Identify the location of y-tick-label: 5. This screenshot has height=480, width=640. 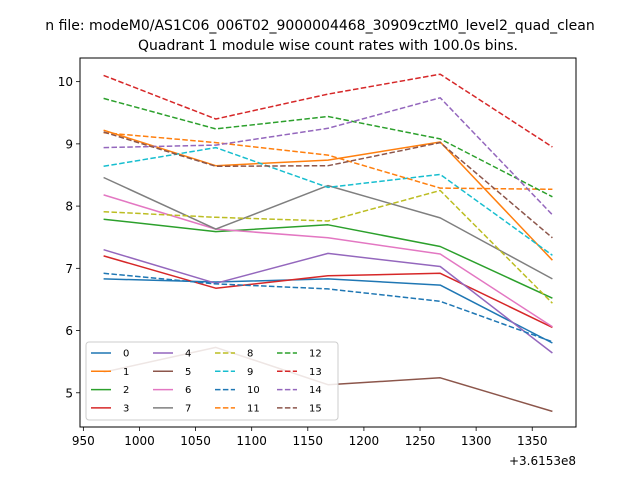
(69, 393).